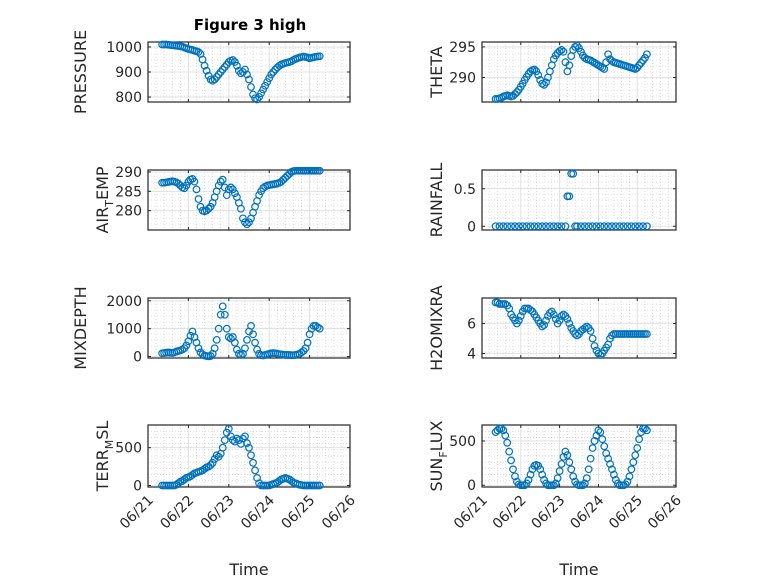 This screenshot has width=778, height=583. What do you see at coordinates (104, 457) in the screenshot?
I see `y-axis-label: TERRMSL` at bounding box center [104, 457].